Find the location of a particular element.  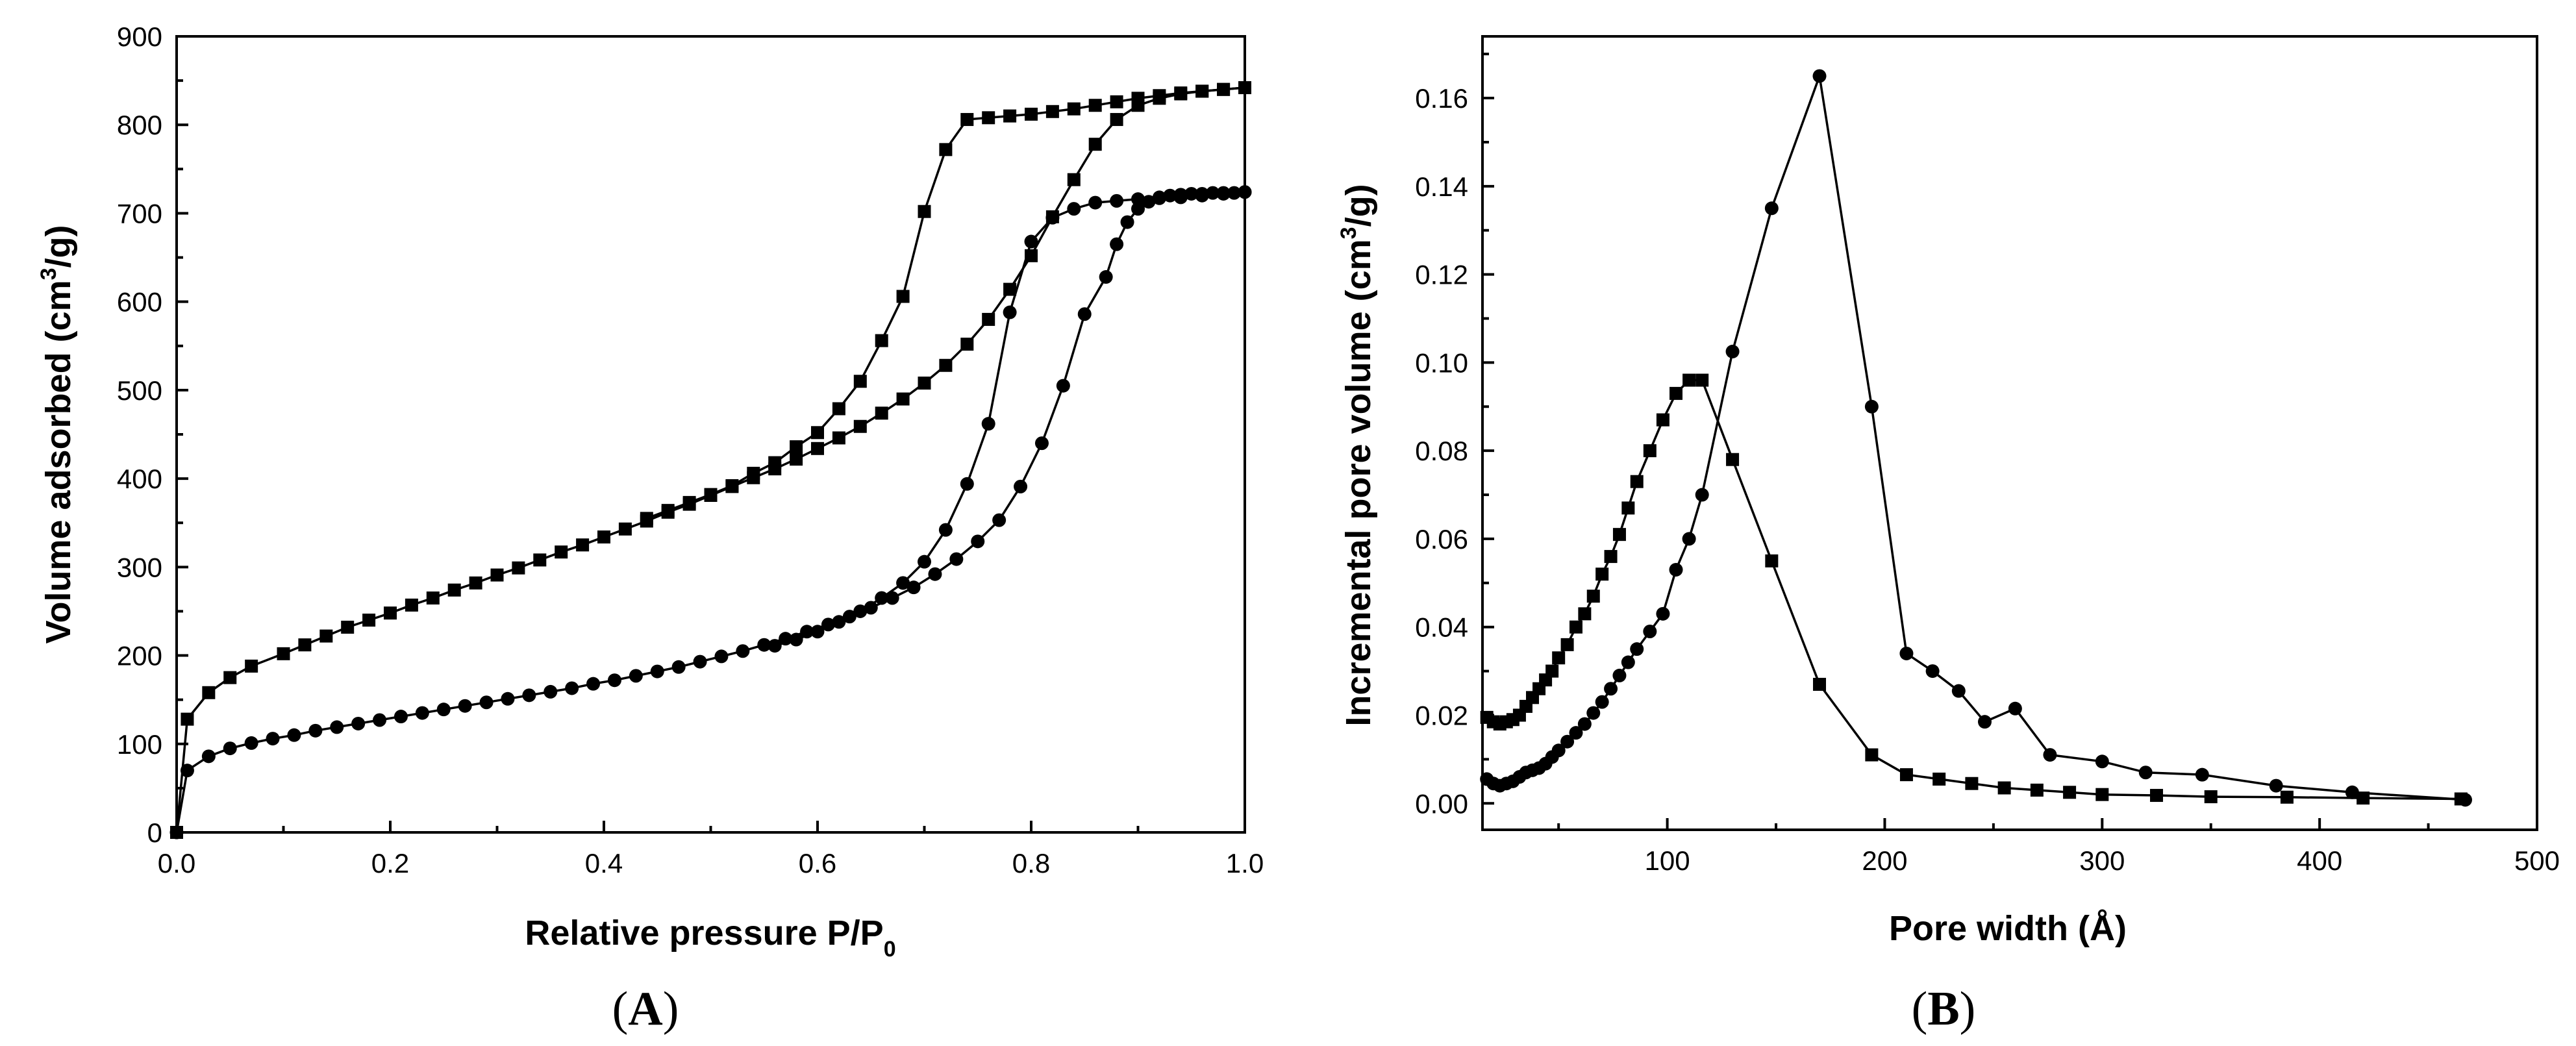

panel-a-y-tick-label: 500 is located at coordinates (139, 390).